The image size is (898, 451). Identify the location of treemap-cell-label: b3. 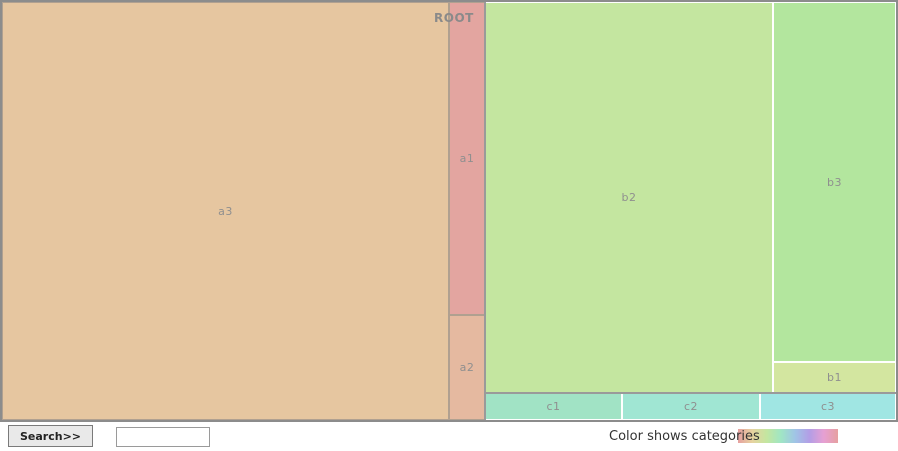
(834, 182).